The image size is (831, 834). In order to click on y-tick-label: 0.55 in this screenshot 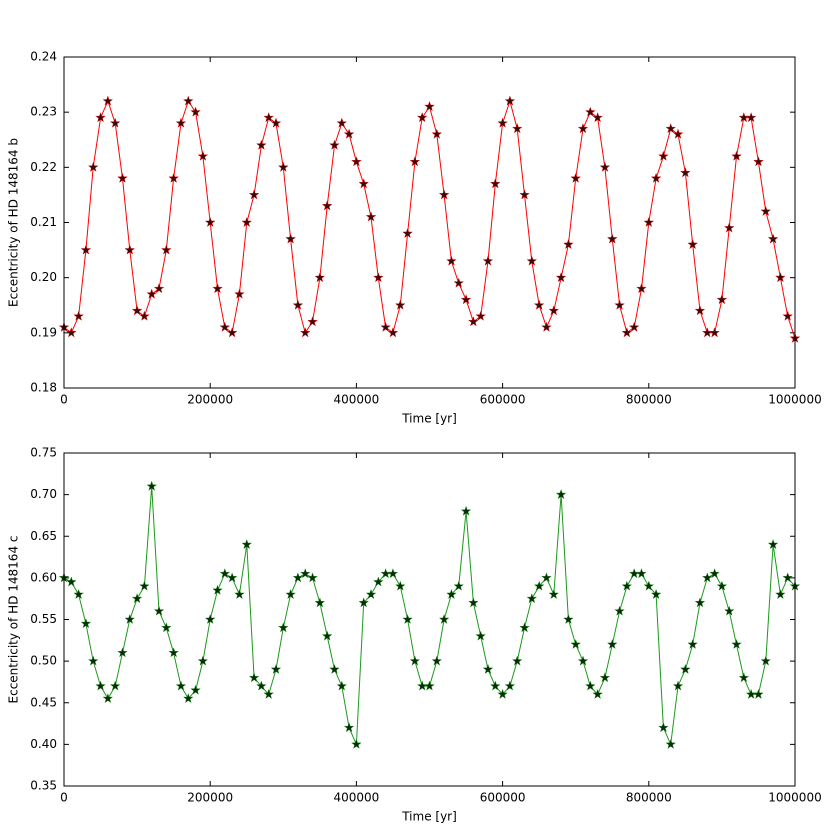, I will do `click(43, 619)`.